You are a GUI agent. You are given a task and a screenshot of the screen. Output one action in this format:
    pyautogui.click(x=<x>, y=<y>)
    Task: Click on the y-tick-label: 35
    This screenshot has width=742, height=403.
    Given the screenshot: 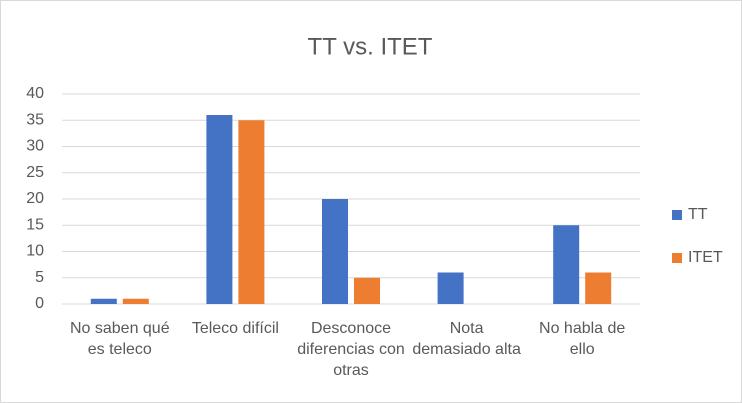 What is the action you would take?
    pyautogui.click(x=35, y=119)
    